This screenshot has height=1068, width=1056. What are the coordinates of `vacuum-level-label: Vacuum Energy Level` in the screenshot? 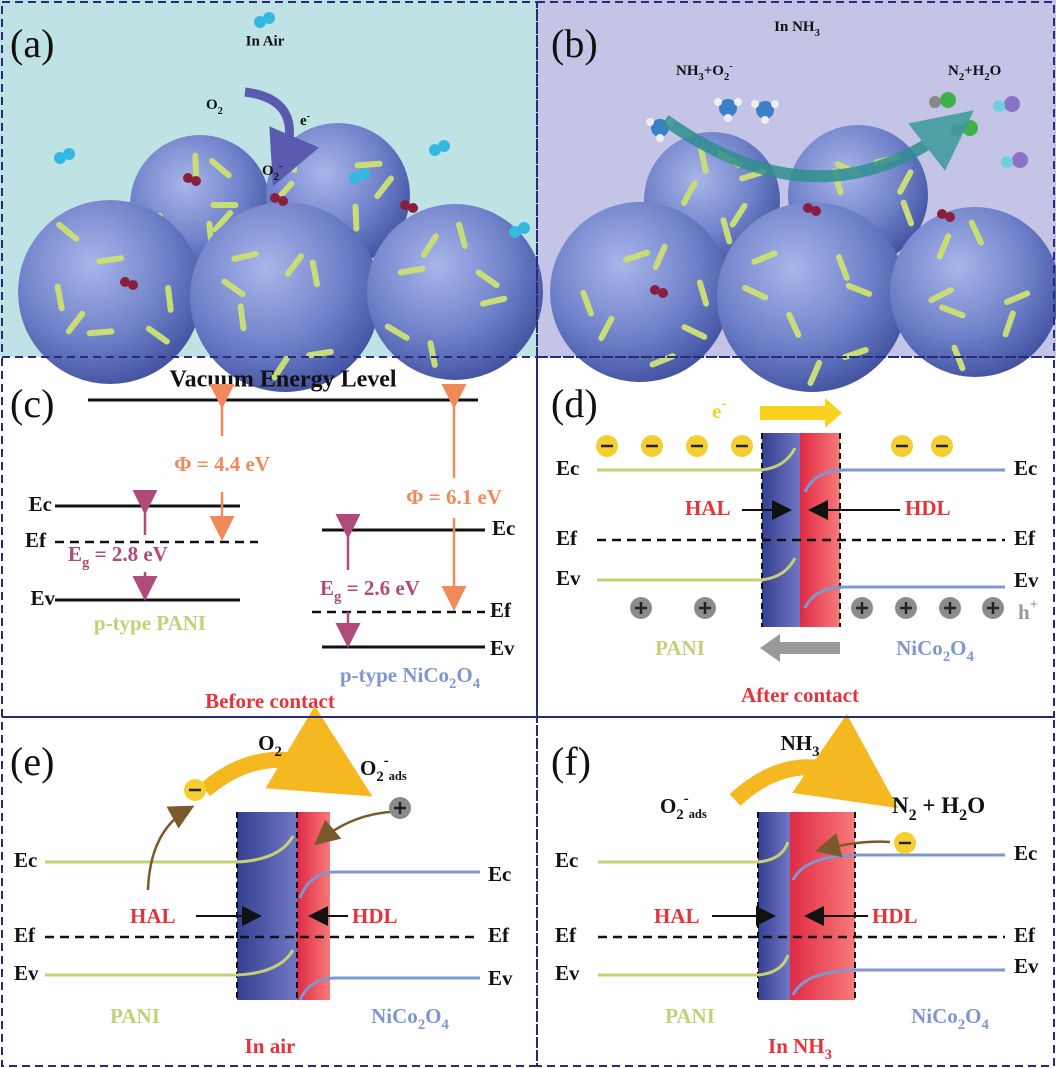 It's located at (282, 380).